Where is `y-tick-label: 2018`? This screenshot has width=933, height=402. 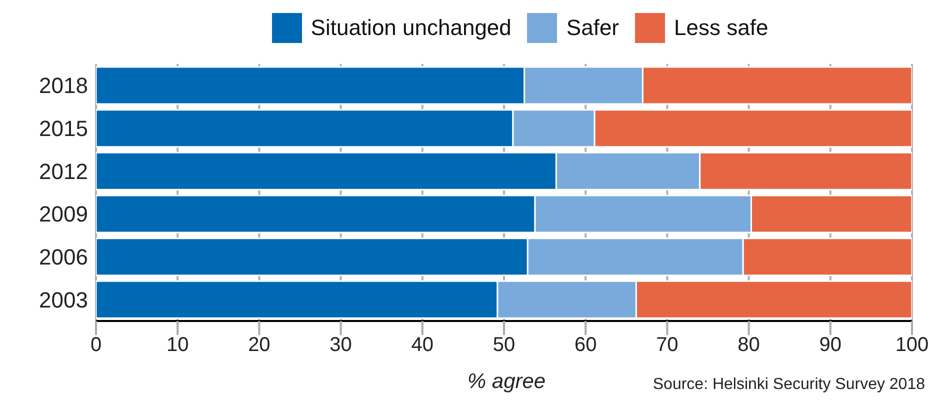
y-tick-label: 2018 is located at coordinates (63, 85).